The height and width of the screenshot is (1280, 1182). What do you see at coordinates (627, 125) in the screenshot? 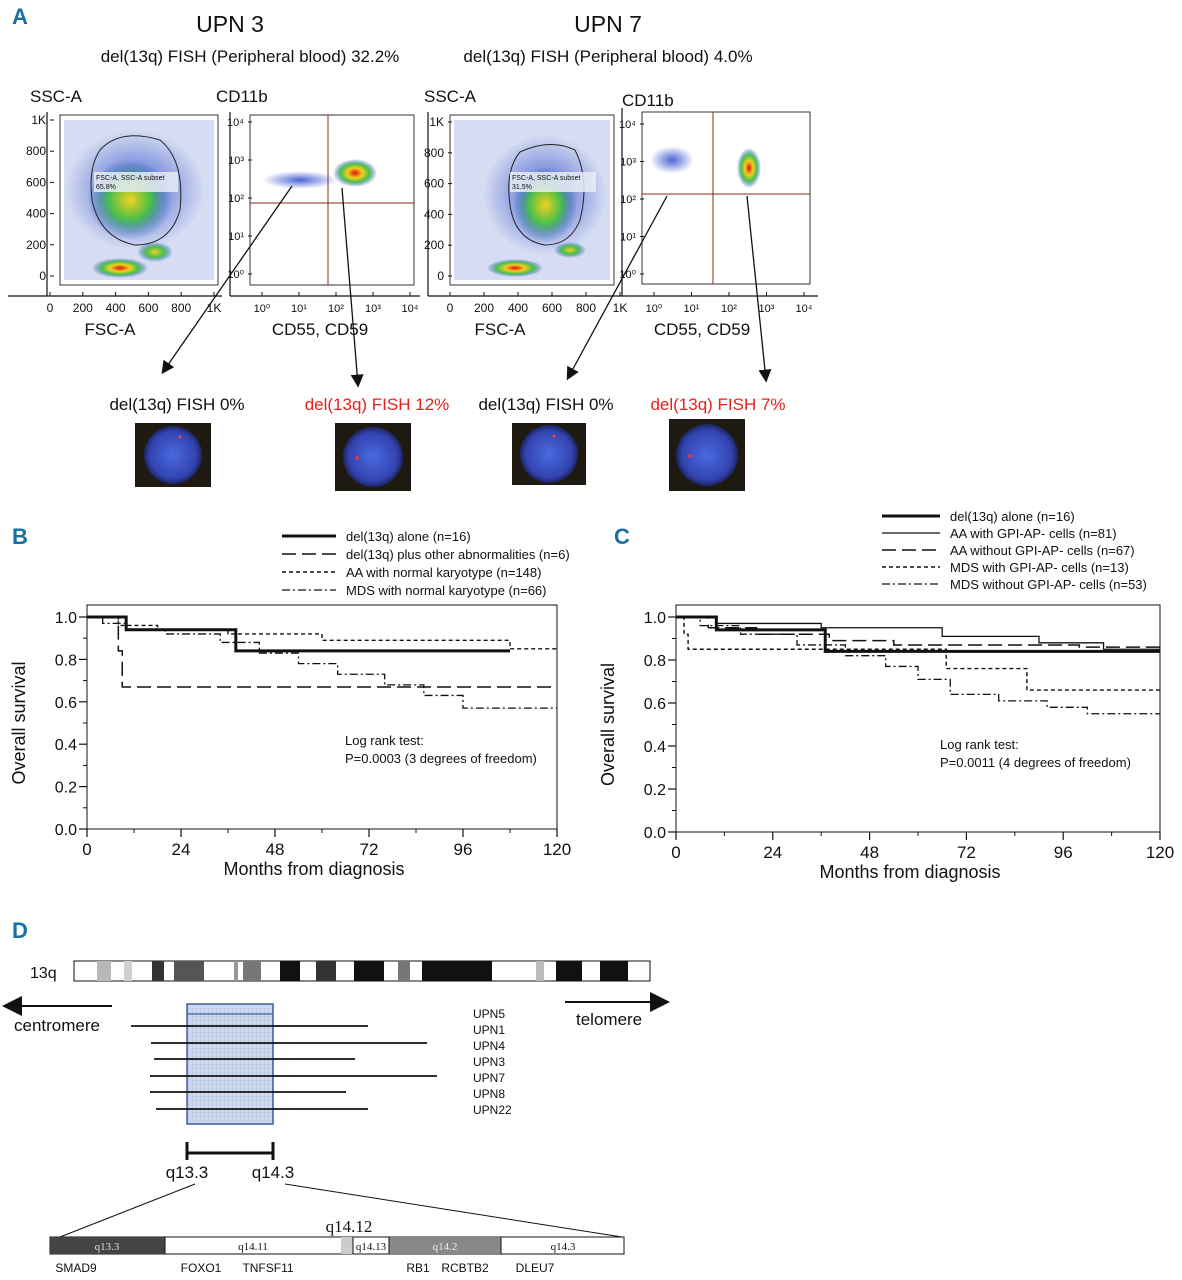
I see `upn7-cd-ytick: 10⁴` at bounding box center [627, 125].